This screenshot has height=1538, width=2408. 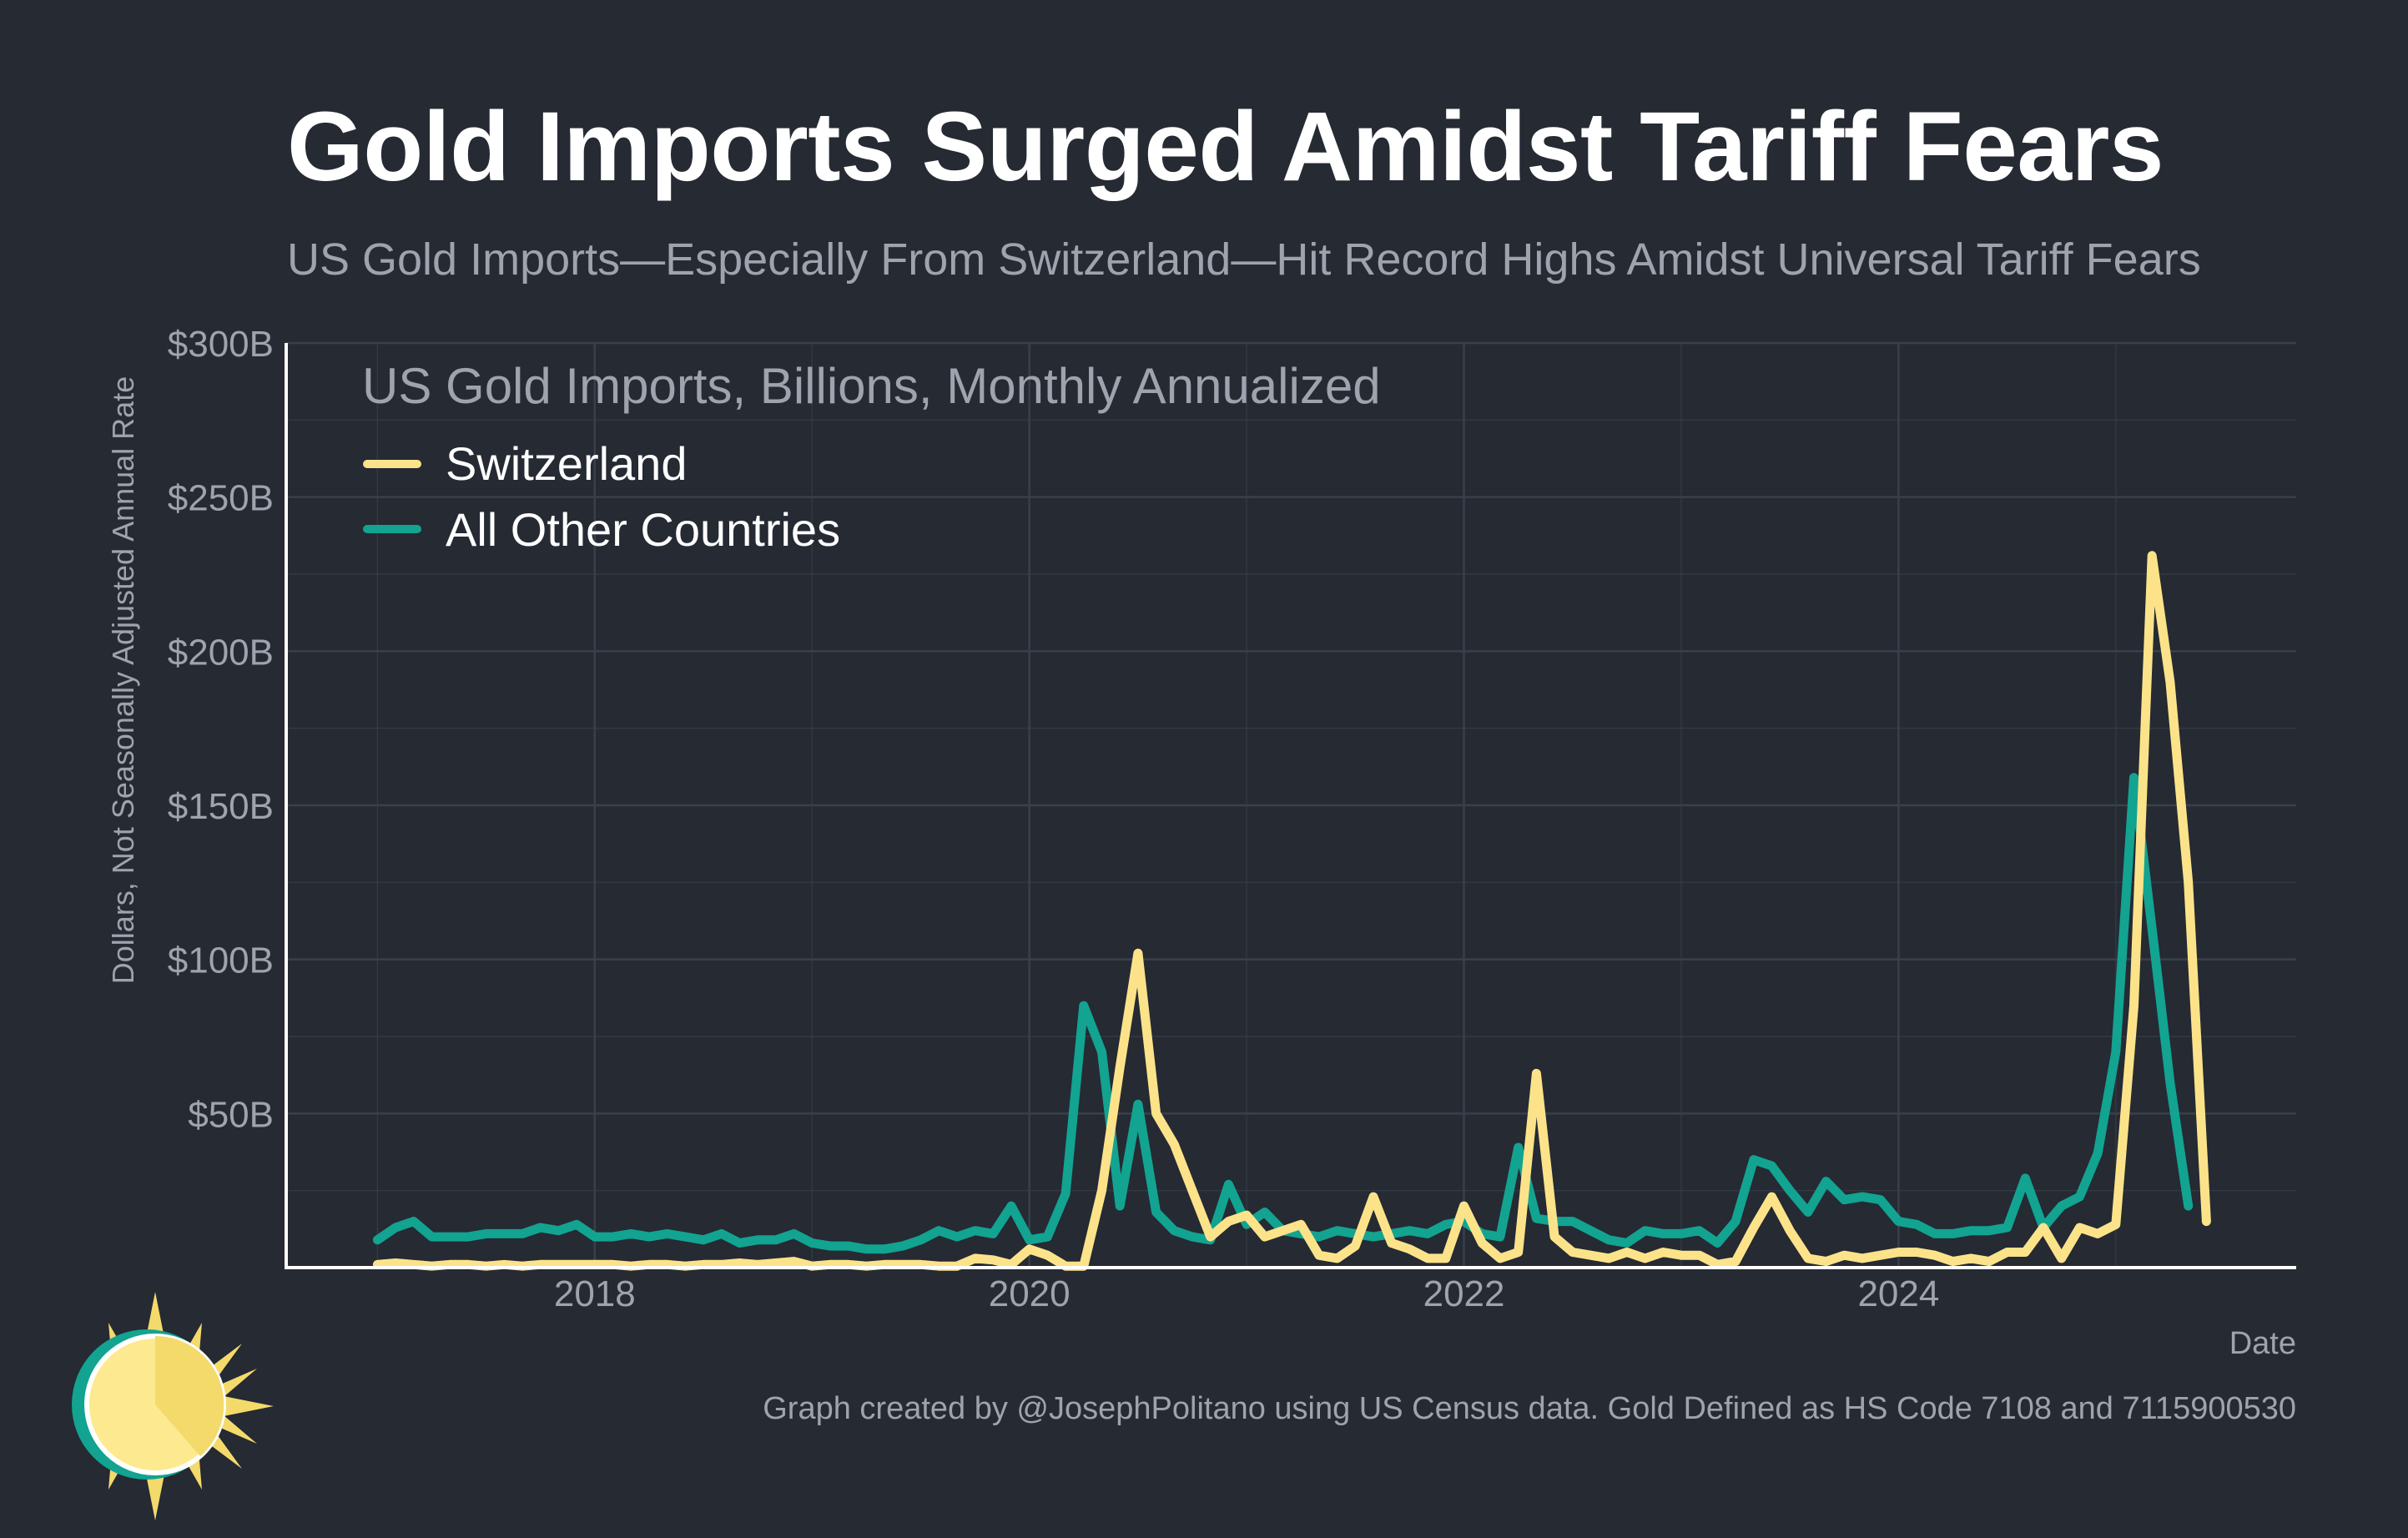 I want to click on legend-label-other: All Other Countries, so click(x=643, y=529).